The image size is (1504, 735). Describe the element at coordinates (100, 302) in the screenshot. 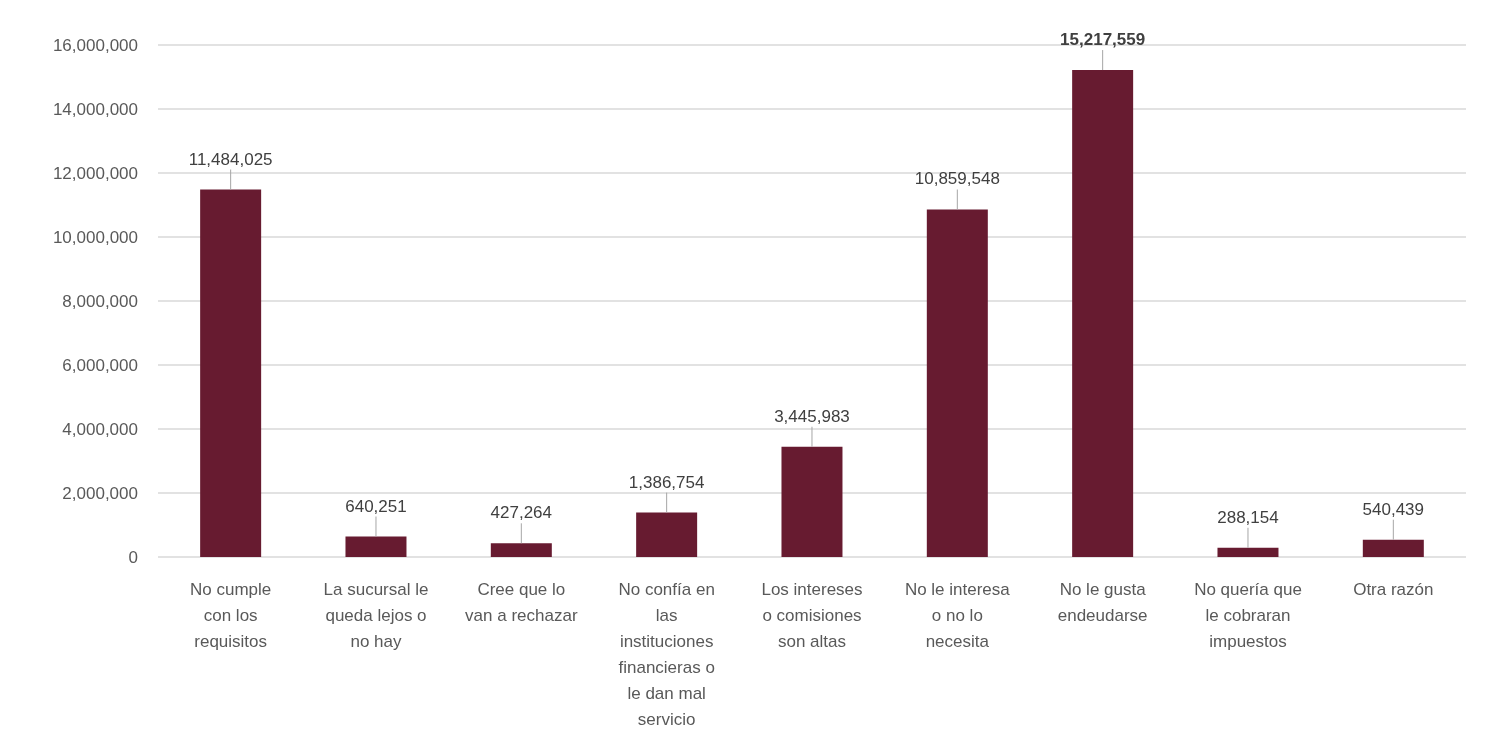

I see `y-tick-label: 8,000,000` at that location.